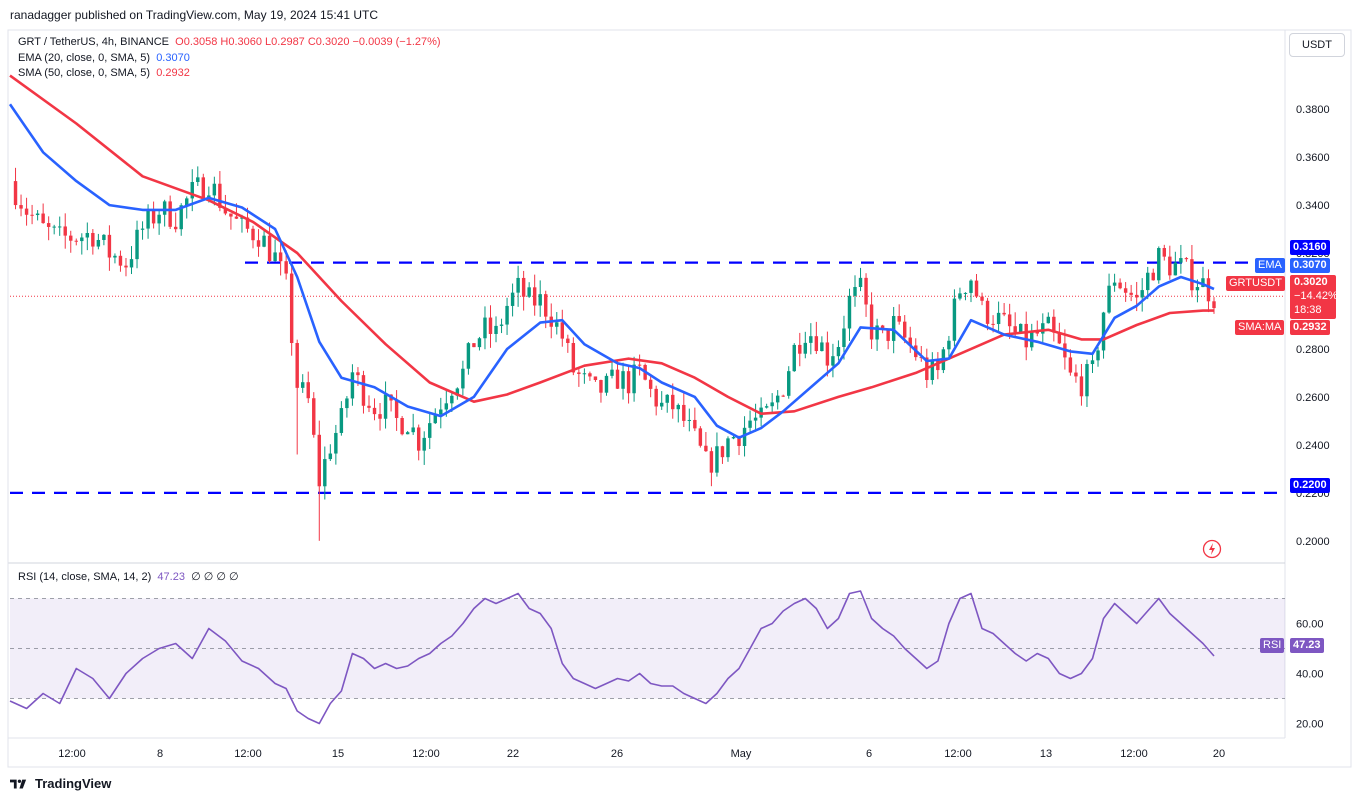 This screenshot has width=1359, height=803. I want to click on legend-ema-label: EMA (20, close, 0, SMA, 5), so click(84, 57).